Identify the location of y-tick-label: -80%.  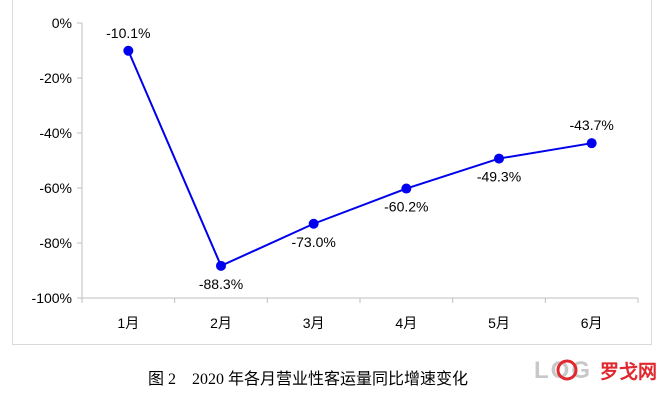
(55, 243).